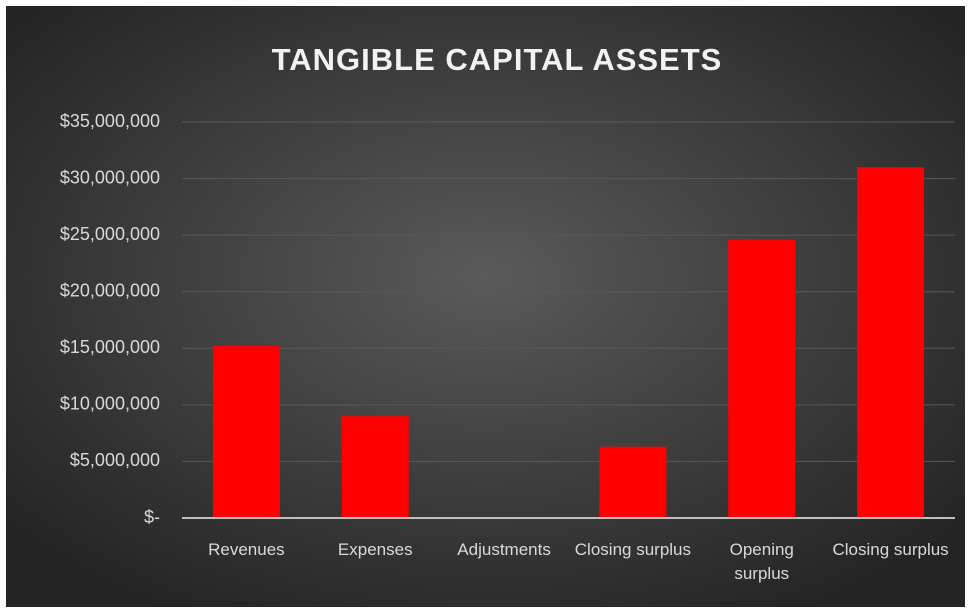 The image size is (971, 613). Describe the element at coordinates (115, 460) in the screenshot. I see `y-tick-label: $5,000,000` at that location.